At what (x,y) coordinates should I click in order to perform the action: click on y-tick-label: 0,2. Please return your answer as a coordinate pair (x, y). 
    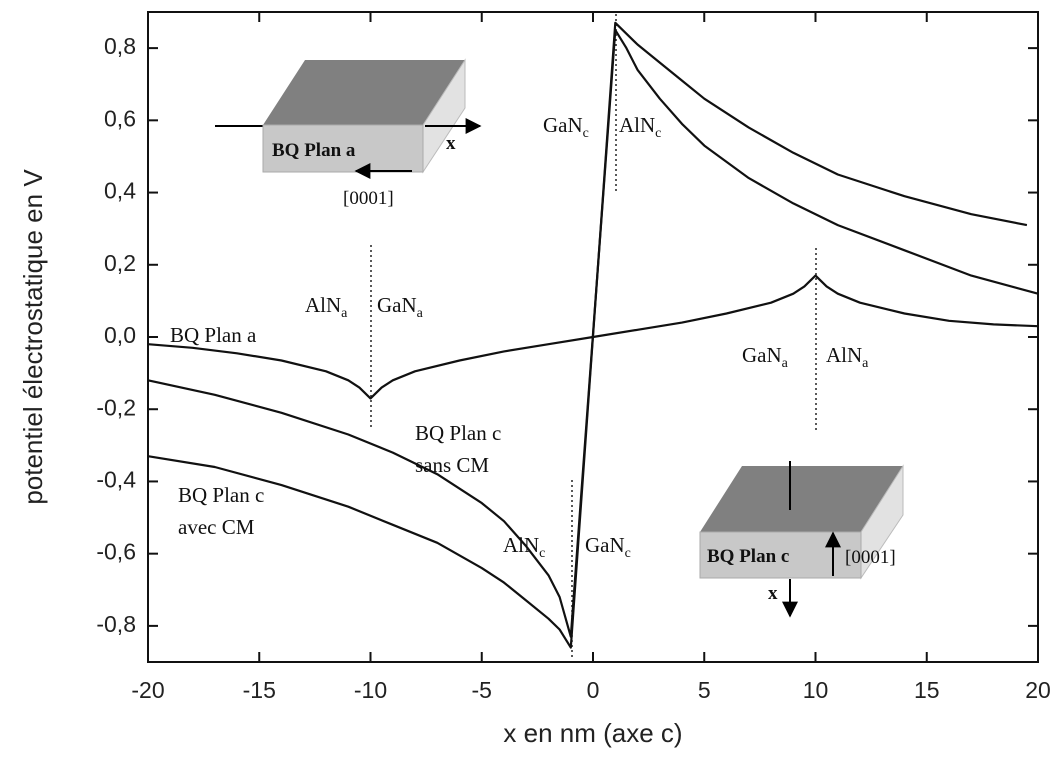
    Looking at the image, I should click on (120, 263).